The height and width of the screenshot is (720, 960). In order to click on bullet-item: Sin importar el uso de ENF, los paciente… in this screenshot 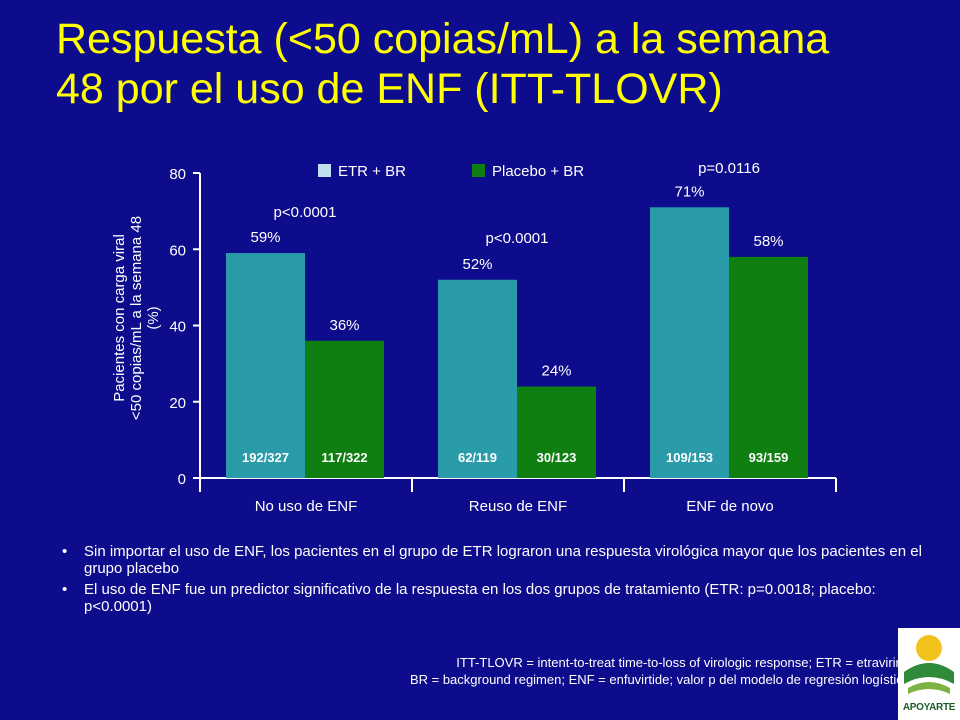, I will do `click(492, 560)`.